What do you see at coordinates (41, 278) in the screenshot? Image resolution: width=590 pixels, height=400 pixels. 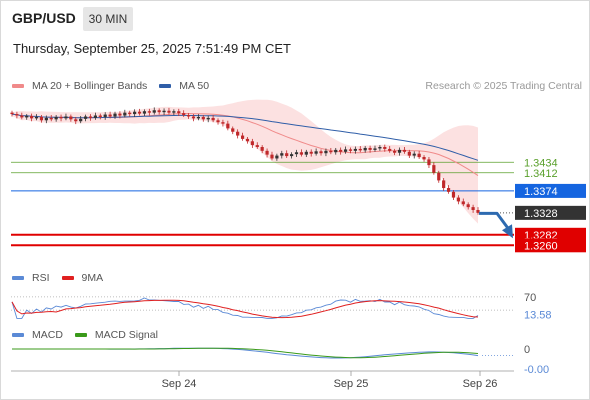 I see `legend-label-rsi: RSI` at bounding box center [41, 278].